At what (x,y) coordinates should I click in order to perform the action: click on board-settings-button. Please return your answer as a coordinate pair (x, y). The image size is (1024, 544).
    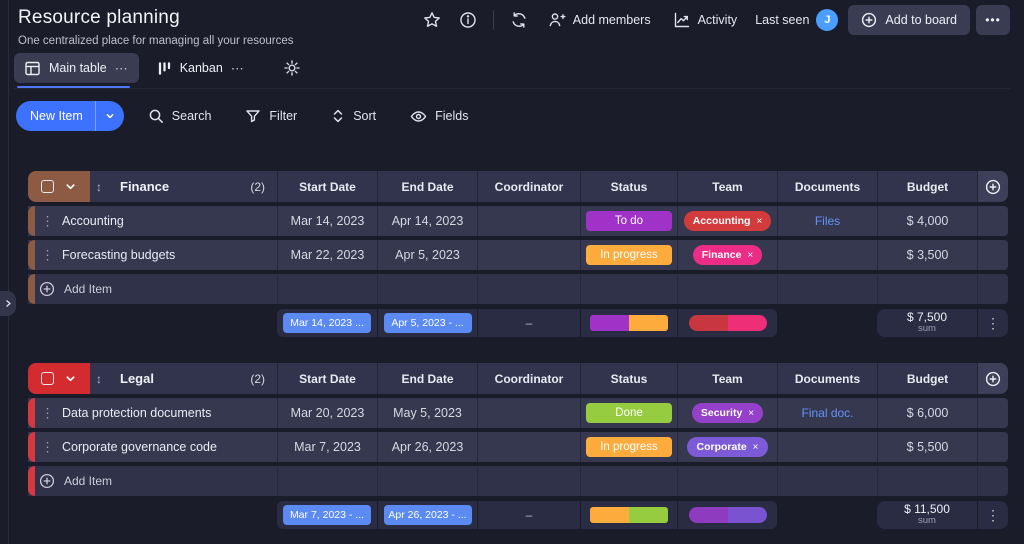
    Looking at the image, I should click on (292, 68).